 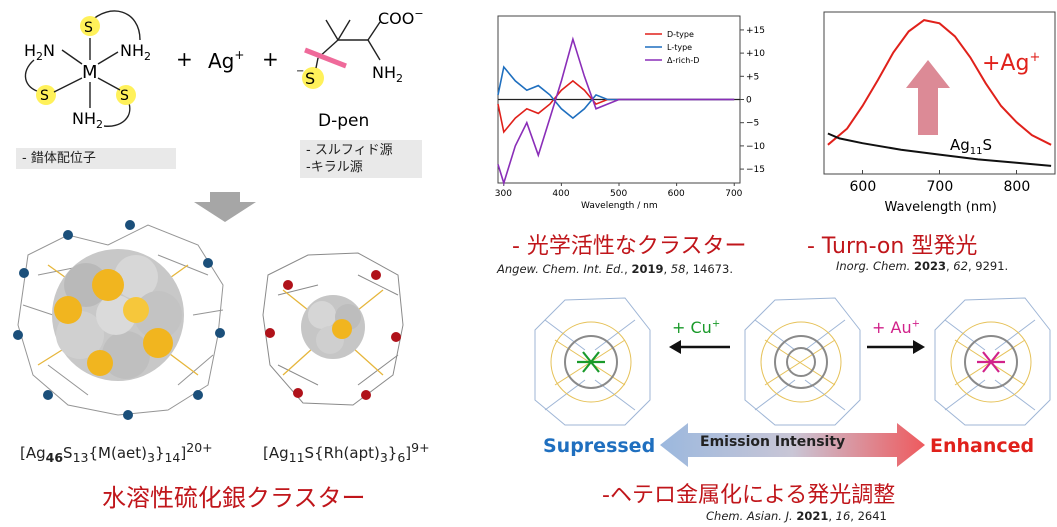 What do you see at coordinates (896, 327) in the screenshot?
I see `au-label: + Au+` at bounding box center [896, 327].